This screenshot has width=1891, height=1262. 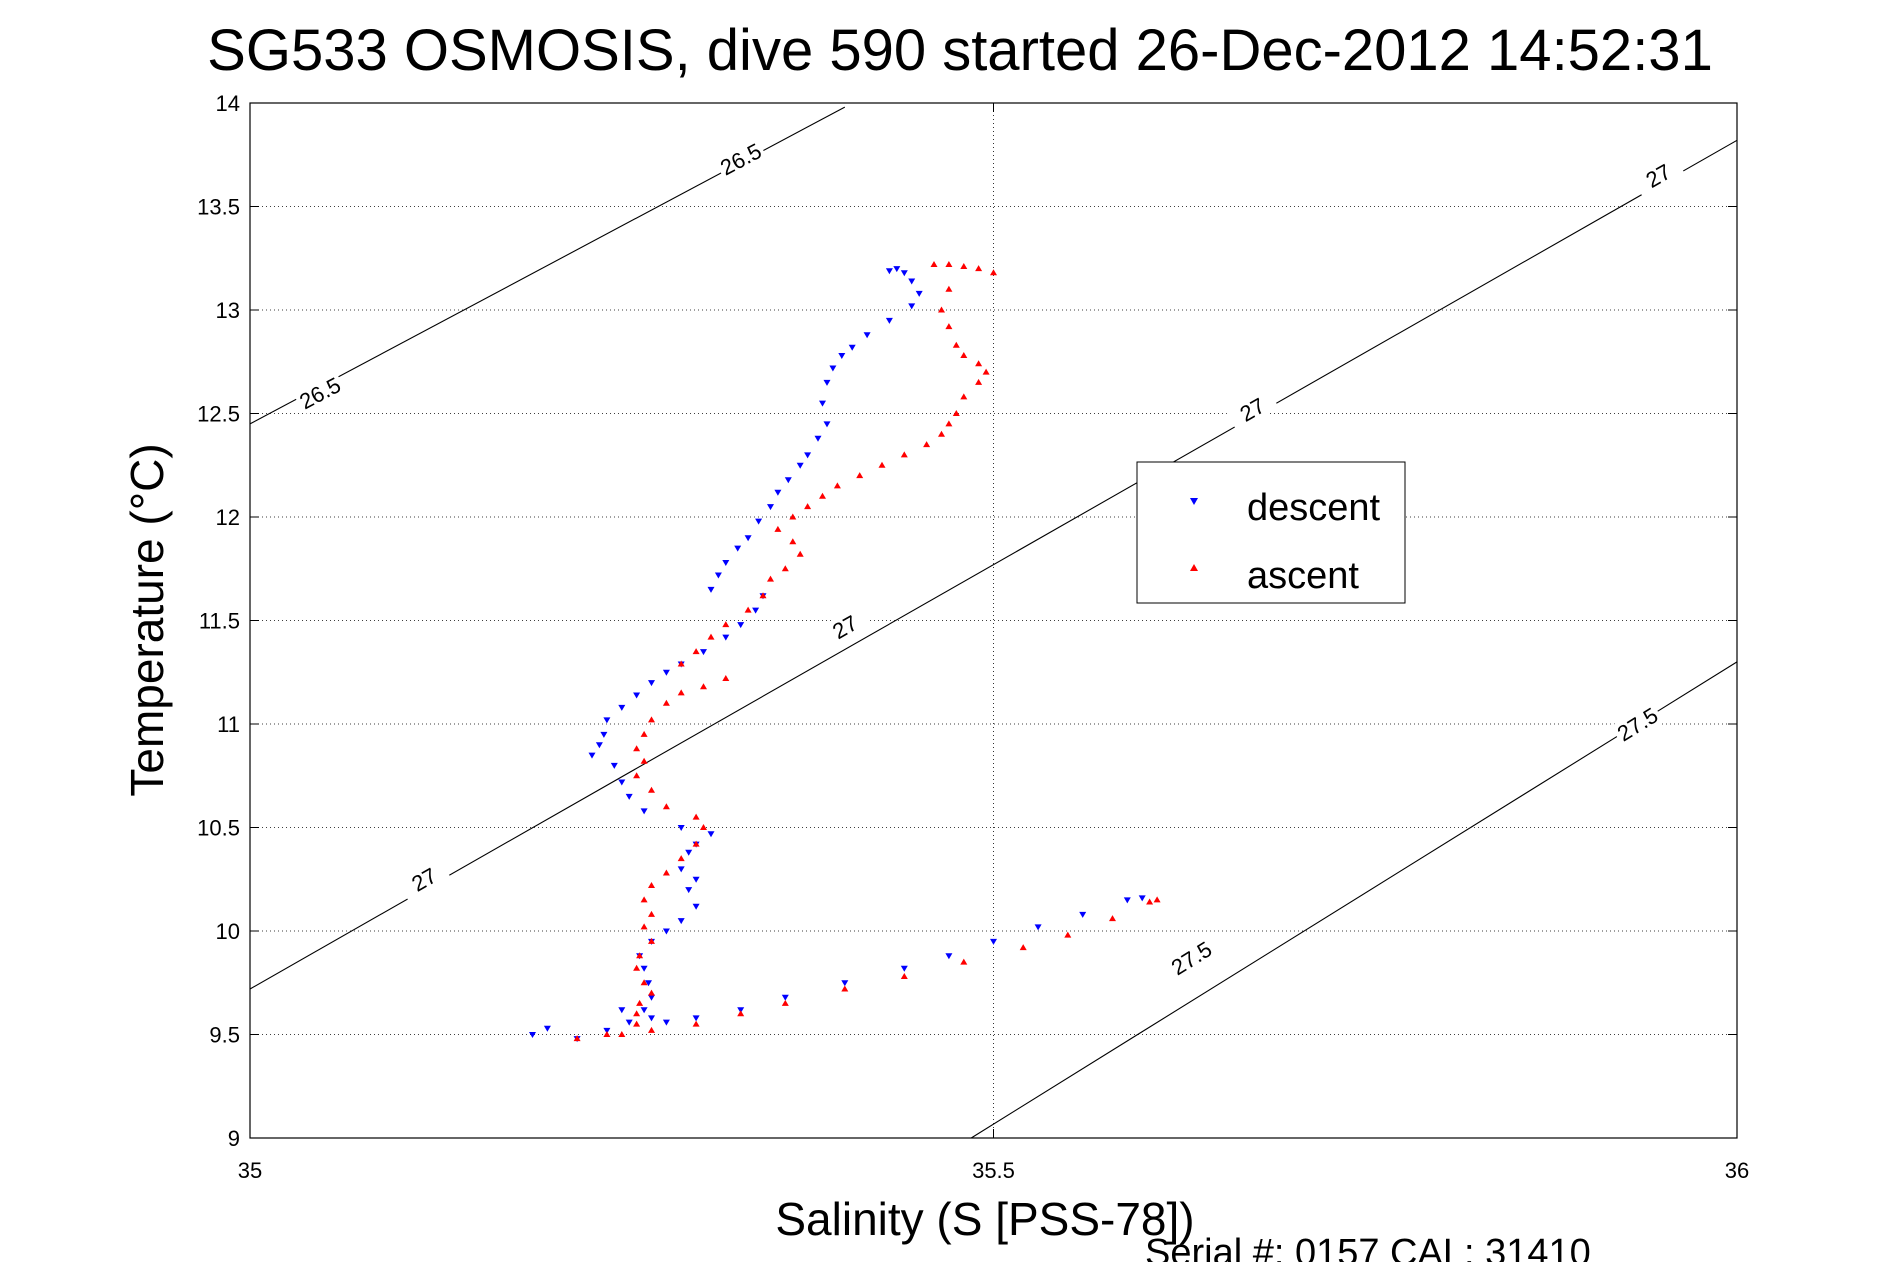 What do you see at coordinates (147, 619) in the screenshot?
I see `y-axis-label: Temperature (°C)` at bounding box center [147, 619].